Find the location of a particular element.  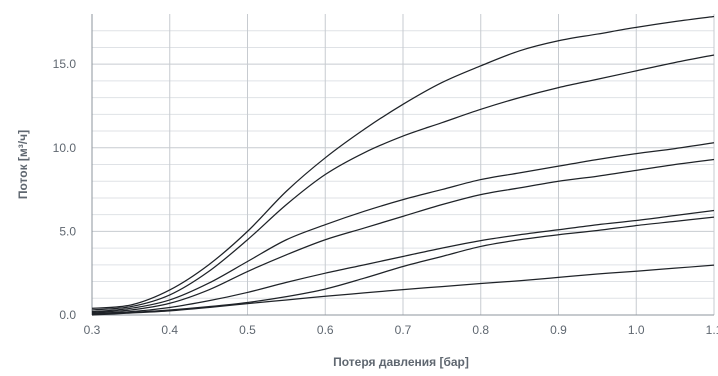

y-tick-label: 10.0 is located at coordinates (65, 148).